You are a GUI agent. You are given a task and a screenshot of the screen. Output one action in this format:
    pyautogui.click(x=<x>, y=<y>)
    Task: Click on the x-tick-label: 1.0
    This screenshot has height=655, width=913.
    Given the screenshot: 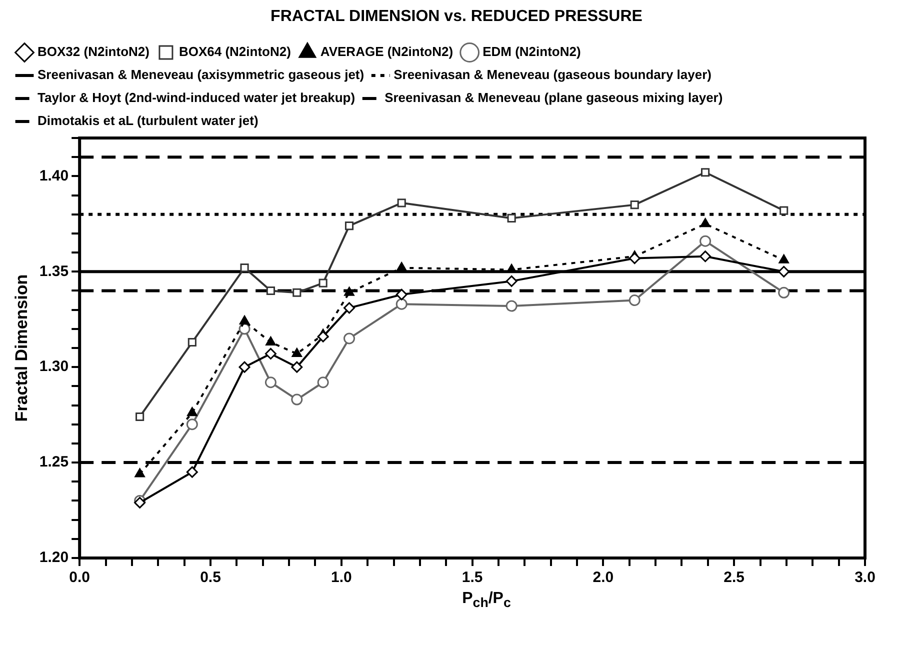 What is the action you would take?
    pyautogui.click(x=341, y=577)
    